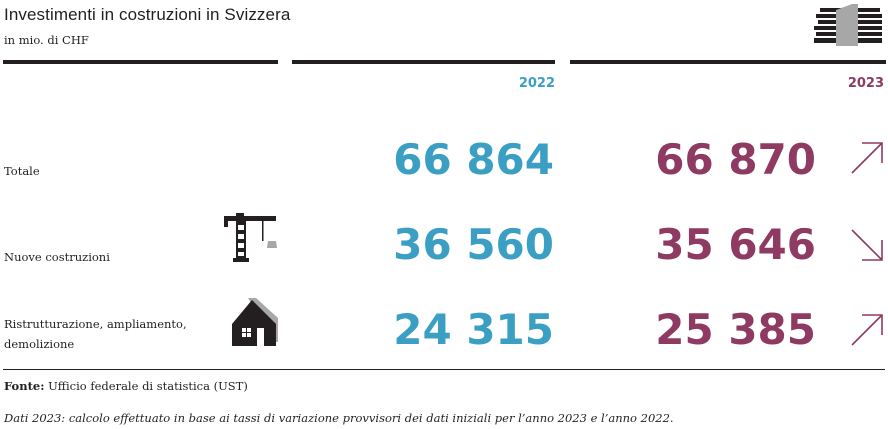  Describe the element at coordinates (536, 83) in the screenshot. I see `column-header-2022: 2022` at that location.